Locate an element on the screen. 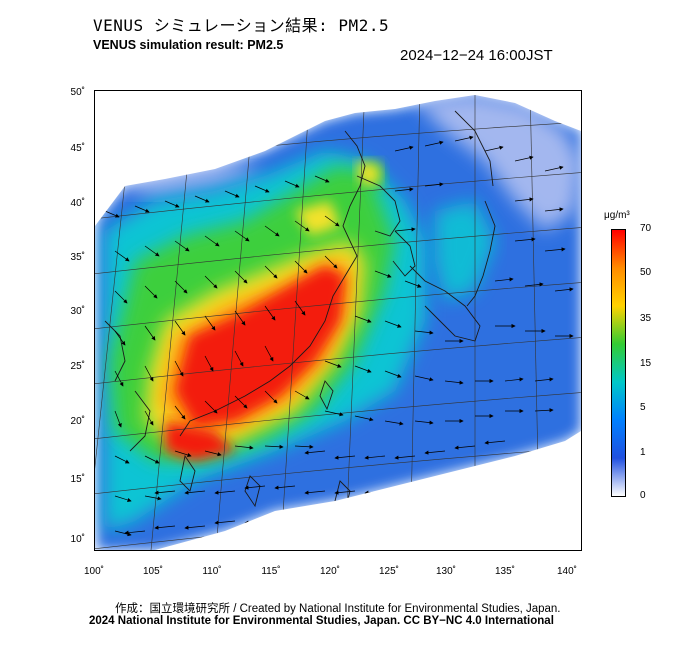 This screenshot has height=649, width=700. colorbar is located at coordinates (618, 363).